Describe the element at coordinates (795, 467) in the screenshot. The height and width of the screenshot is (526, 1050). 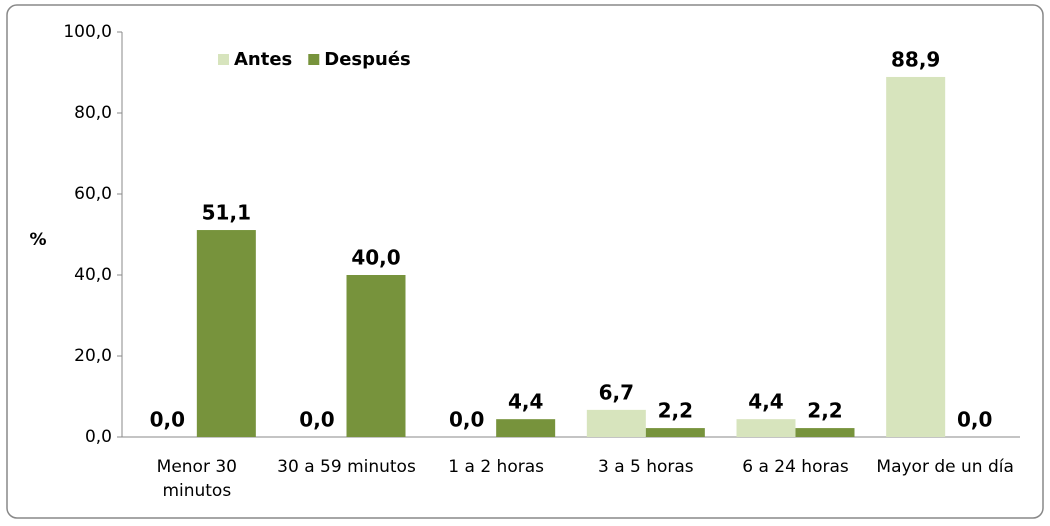
I see `x-tick-label: 6 a 24 horas` at that location.